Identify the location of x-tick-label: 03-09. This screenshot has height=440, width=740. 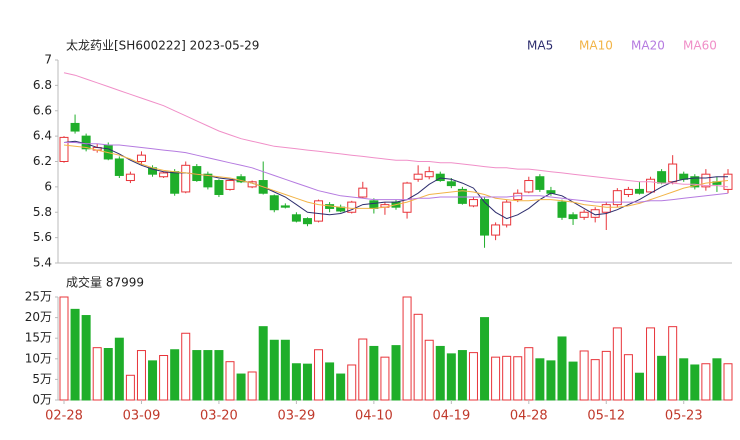
(142, 416).